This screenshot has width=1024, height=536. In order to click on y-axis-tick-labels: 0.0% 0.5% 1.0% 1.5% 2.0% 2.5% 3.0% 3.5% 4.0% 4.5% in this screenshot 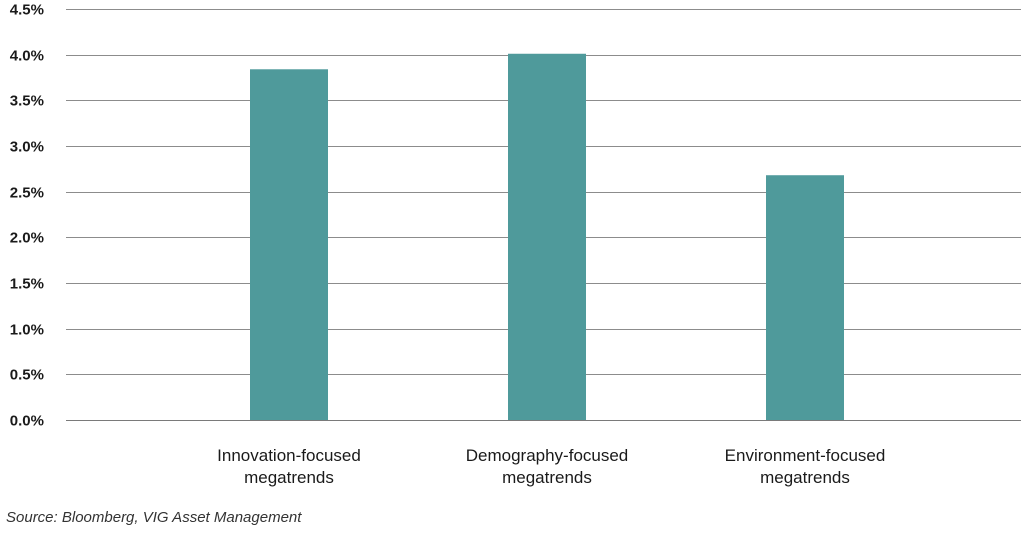, I will do `click(27, 216)`.